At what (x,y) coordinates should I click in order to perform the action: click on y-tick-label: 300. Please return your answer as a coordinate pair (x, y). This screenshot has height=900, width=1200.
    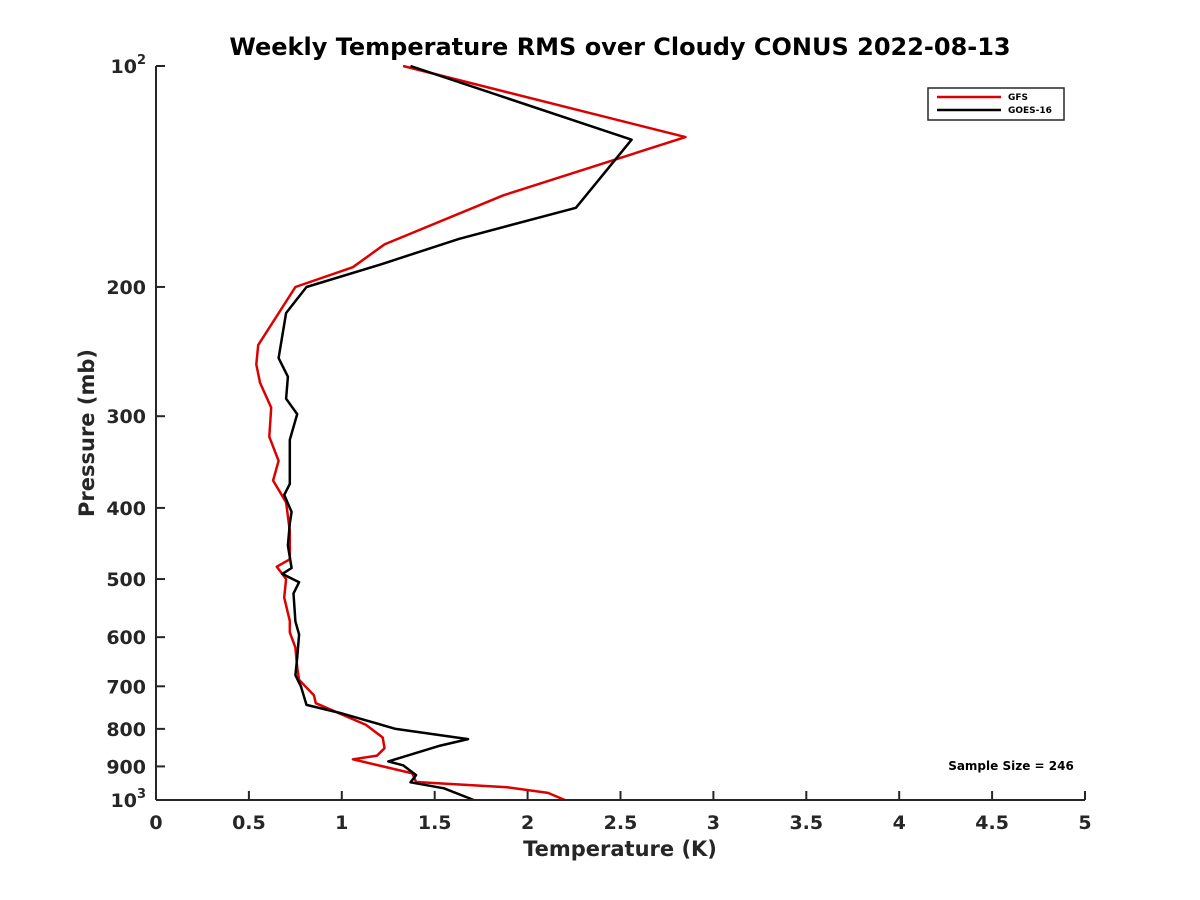
    Looking at the image, I should click on (126, 417).